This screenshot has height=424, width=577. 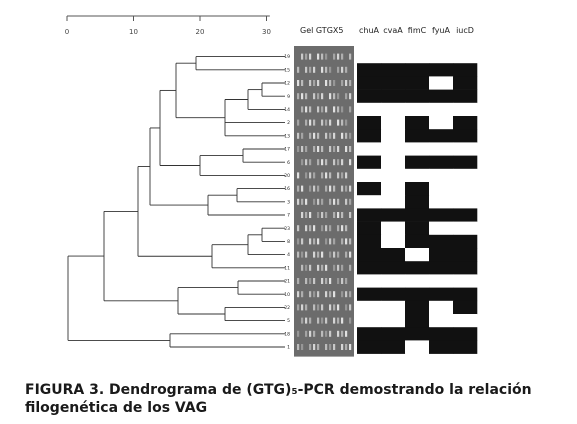 What do you see at coordinates (288, 348) in the screenshot?
I see `strain-label: 1` at bounding box center [288, 348].